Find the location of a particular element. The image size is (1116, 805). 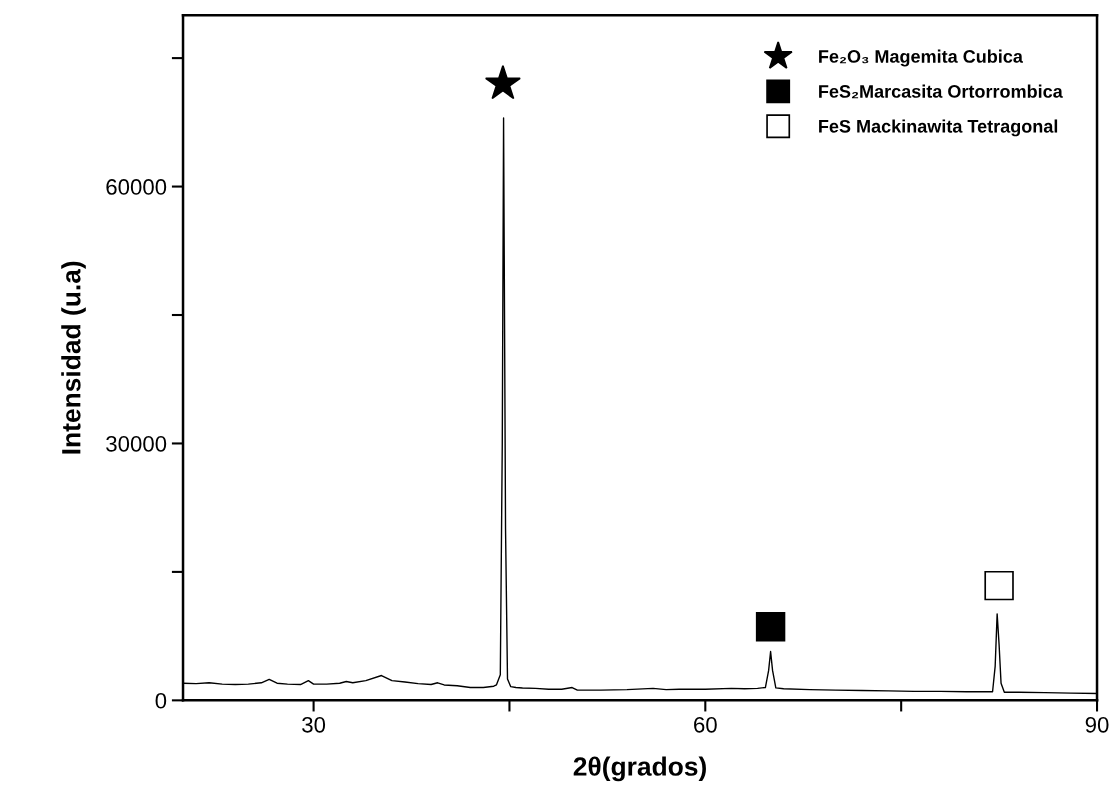

x-tick-label: 30 is located at coordinates (314, 724).